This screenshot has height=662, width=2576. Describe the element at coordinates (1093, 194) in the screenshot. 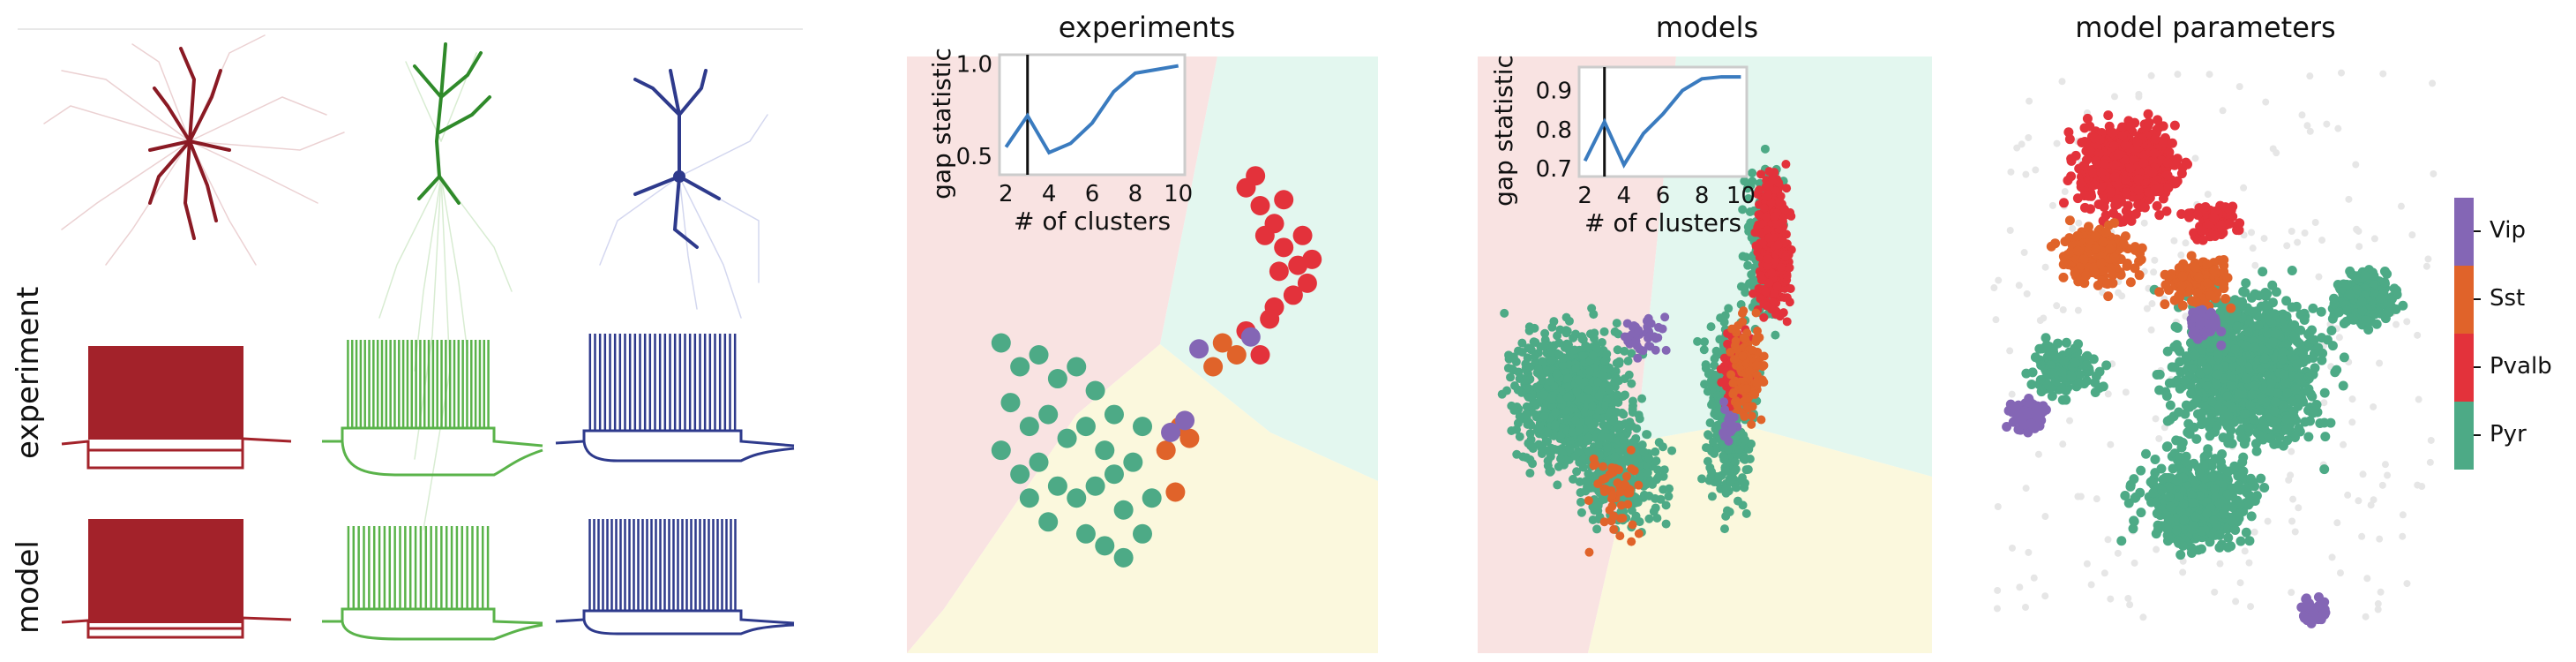

I see `inset-xtick: 6` at that location.